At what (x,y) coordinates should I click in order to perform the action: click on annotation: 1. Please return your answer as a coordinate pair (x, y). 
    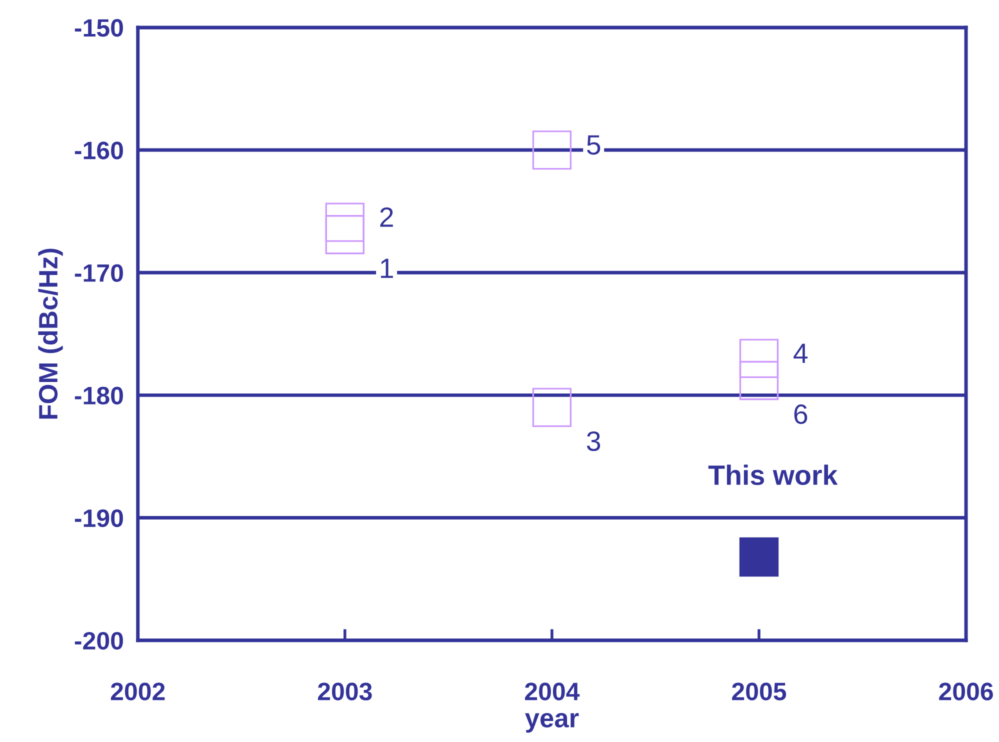
    Looking at the image, I should click on (386, 268).